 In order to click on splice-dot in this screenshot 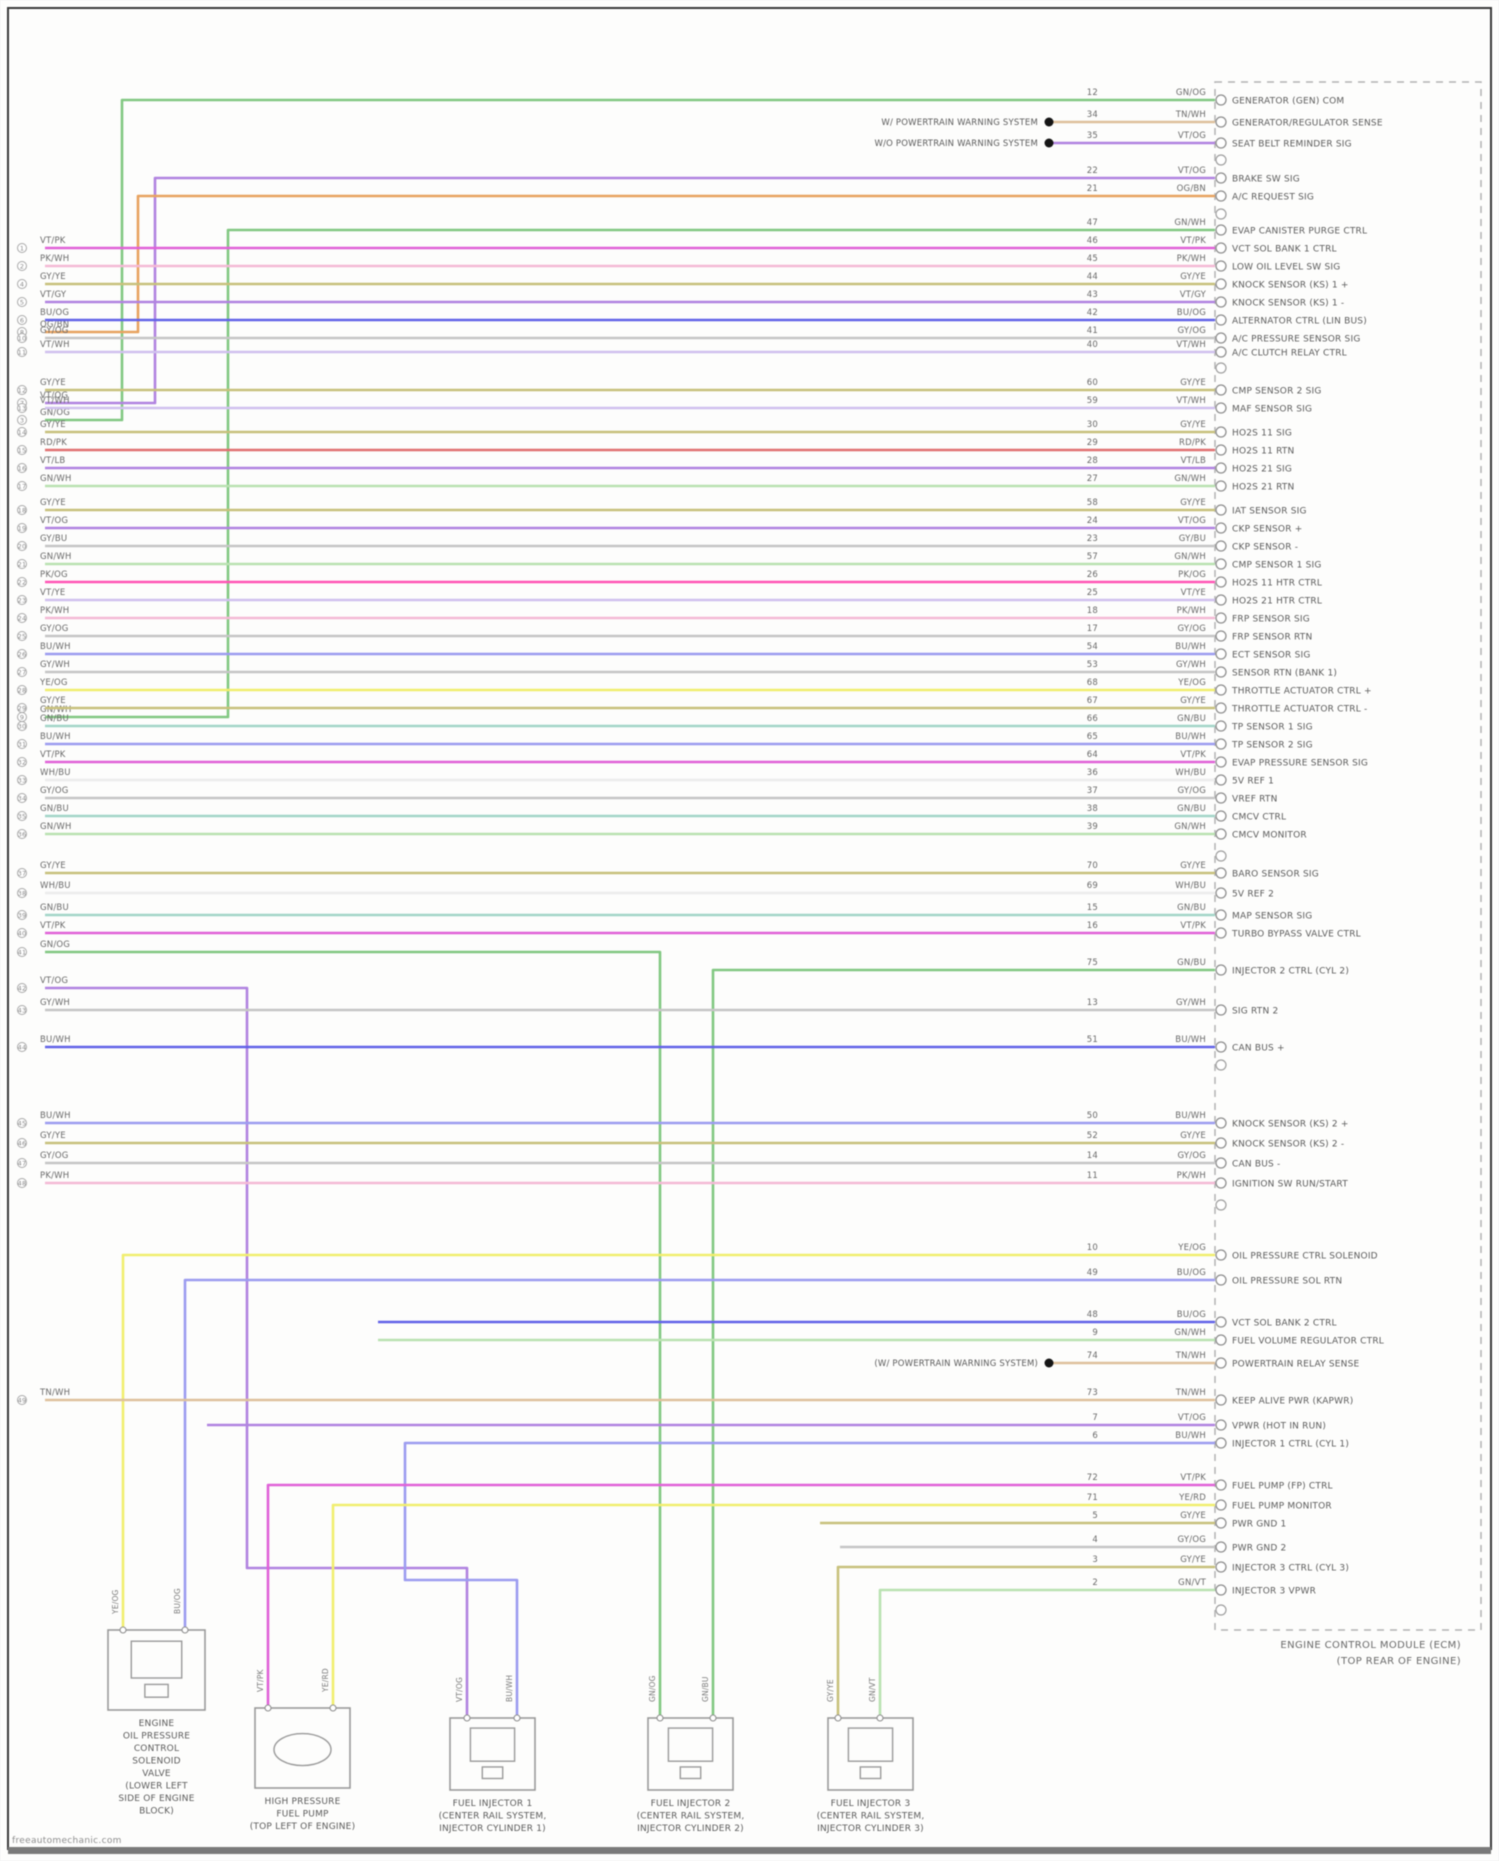, I will do `click(1049, 1363)`.